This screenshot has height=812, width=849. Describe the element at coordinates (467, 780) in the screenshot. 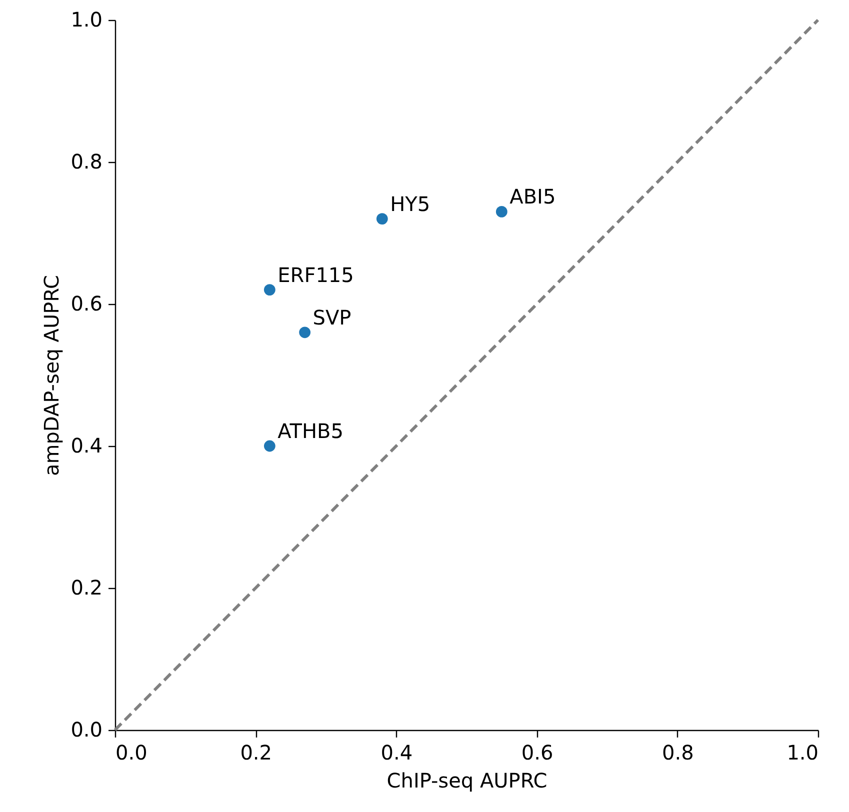

I see `x-axis-title: ChIP-seq AUPRC` at that location.